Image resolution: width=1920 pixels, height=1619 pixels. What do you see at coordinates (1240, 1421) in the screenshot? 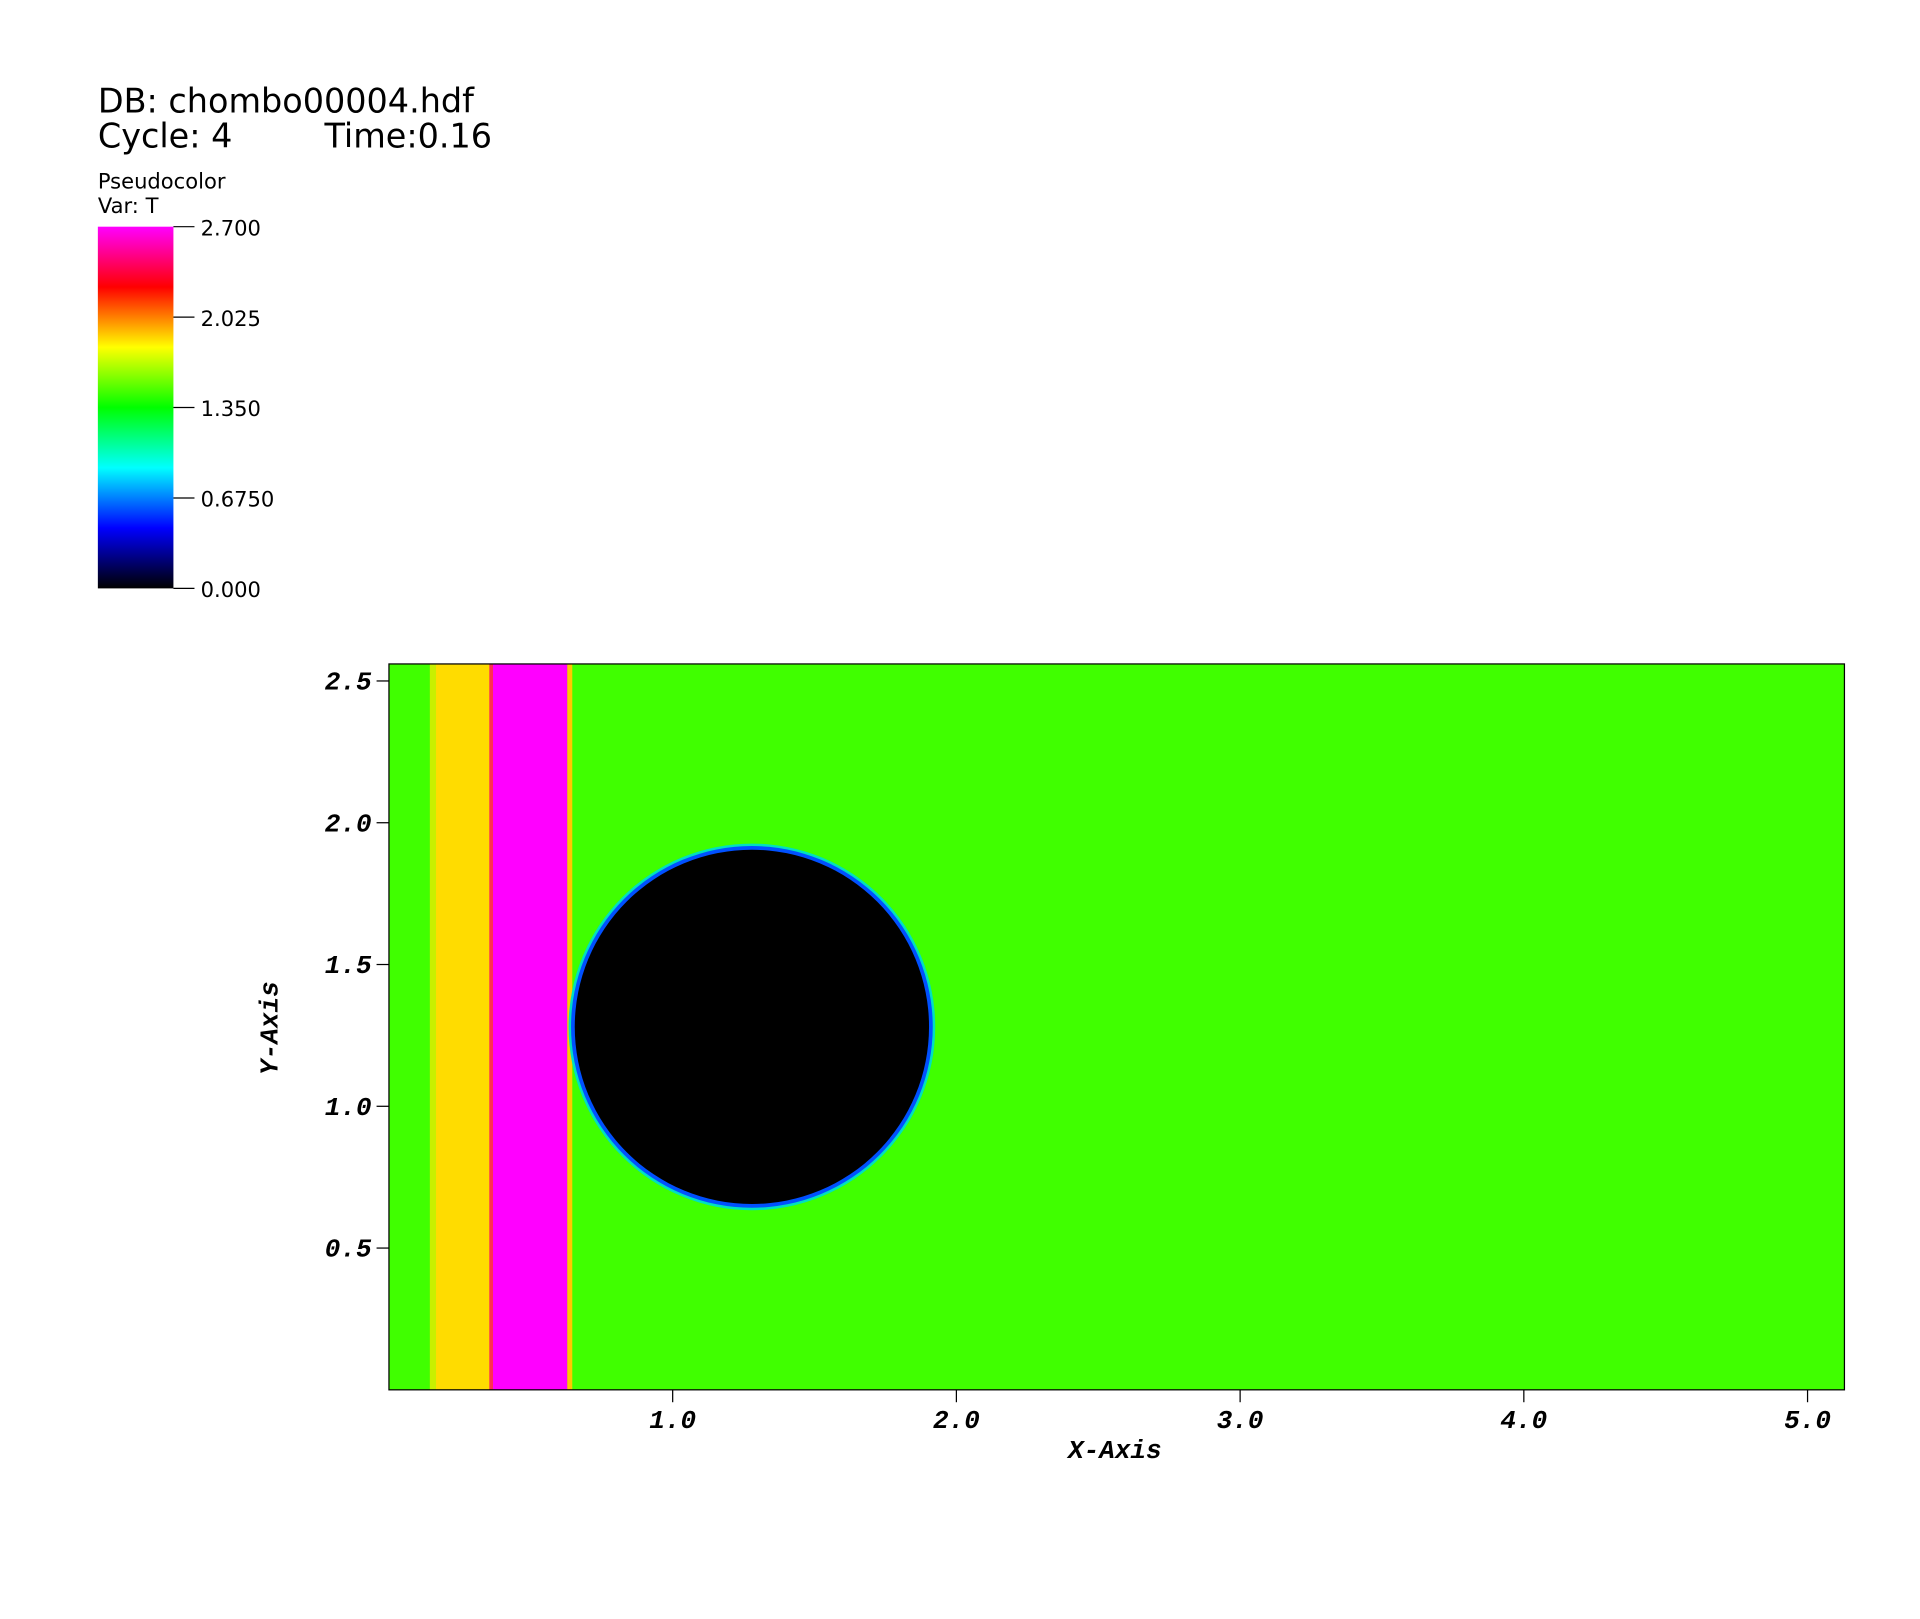
I see `x-tick-label: 3.0` at bounding box center [1240, 1421].